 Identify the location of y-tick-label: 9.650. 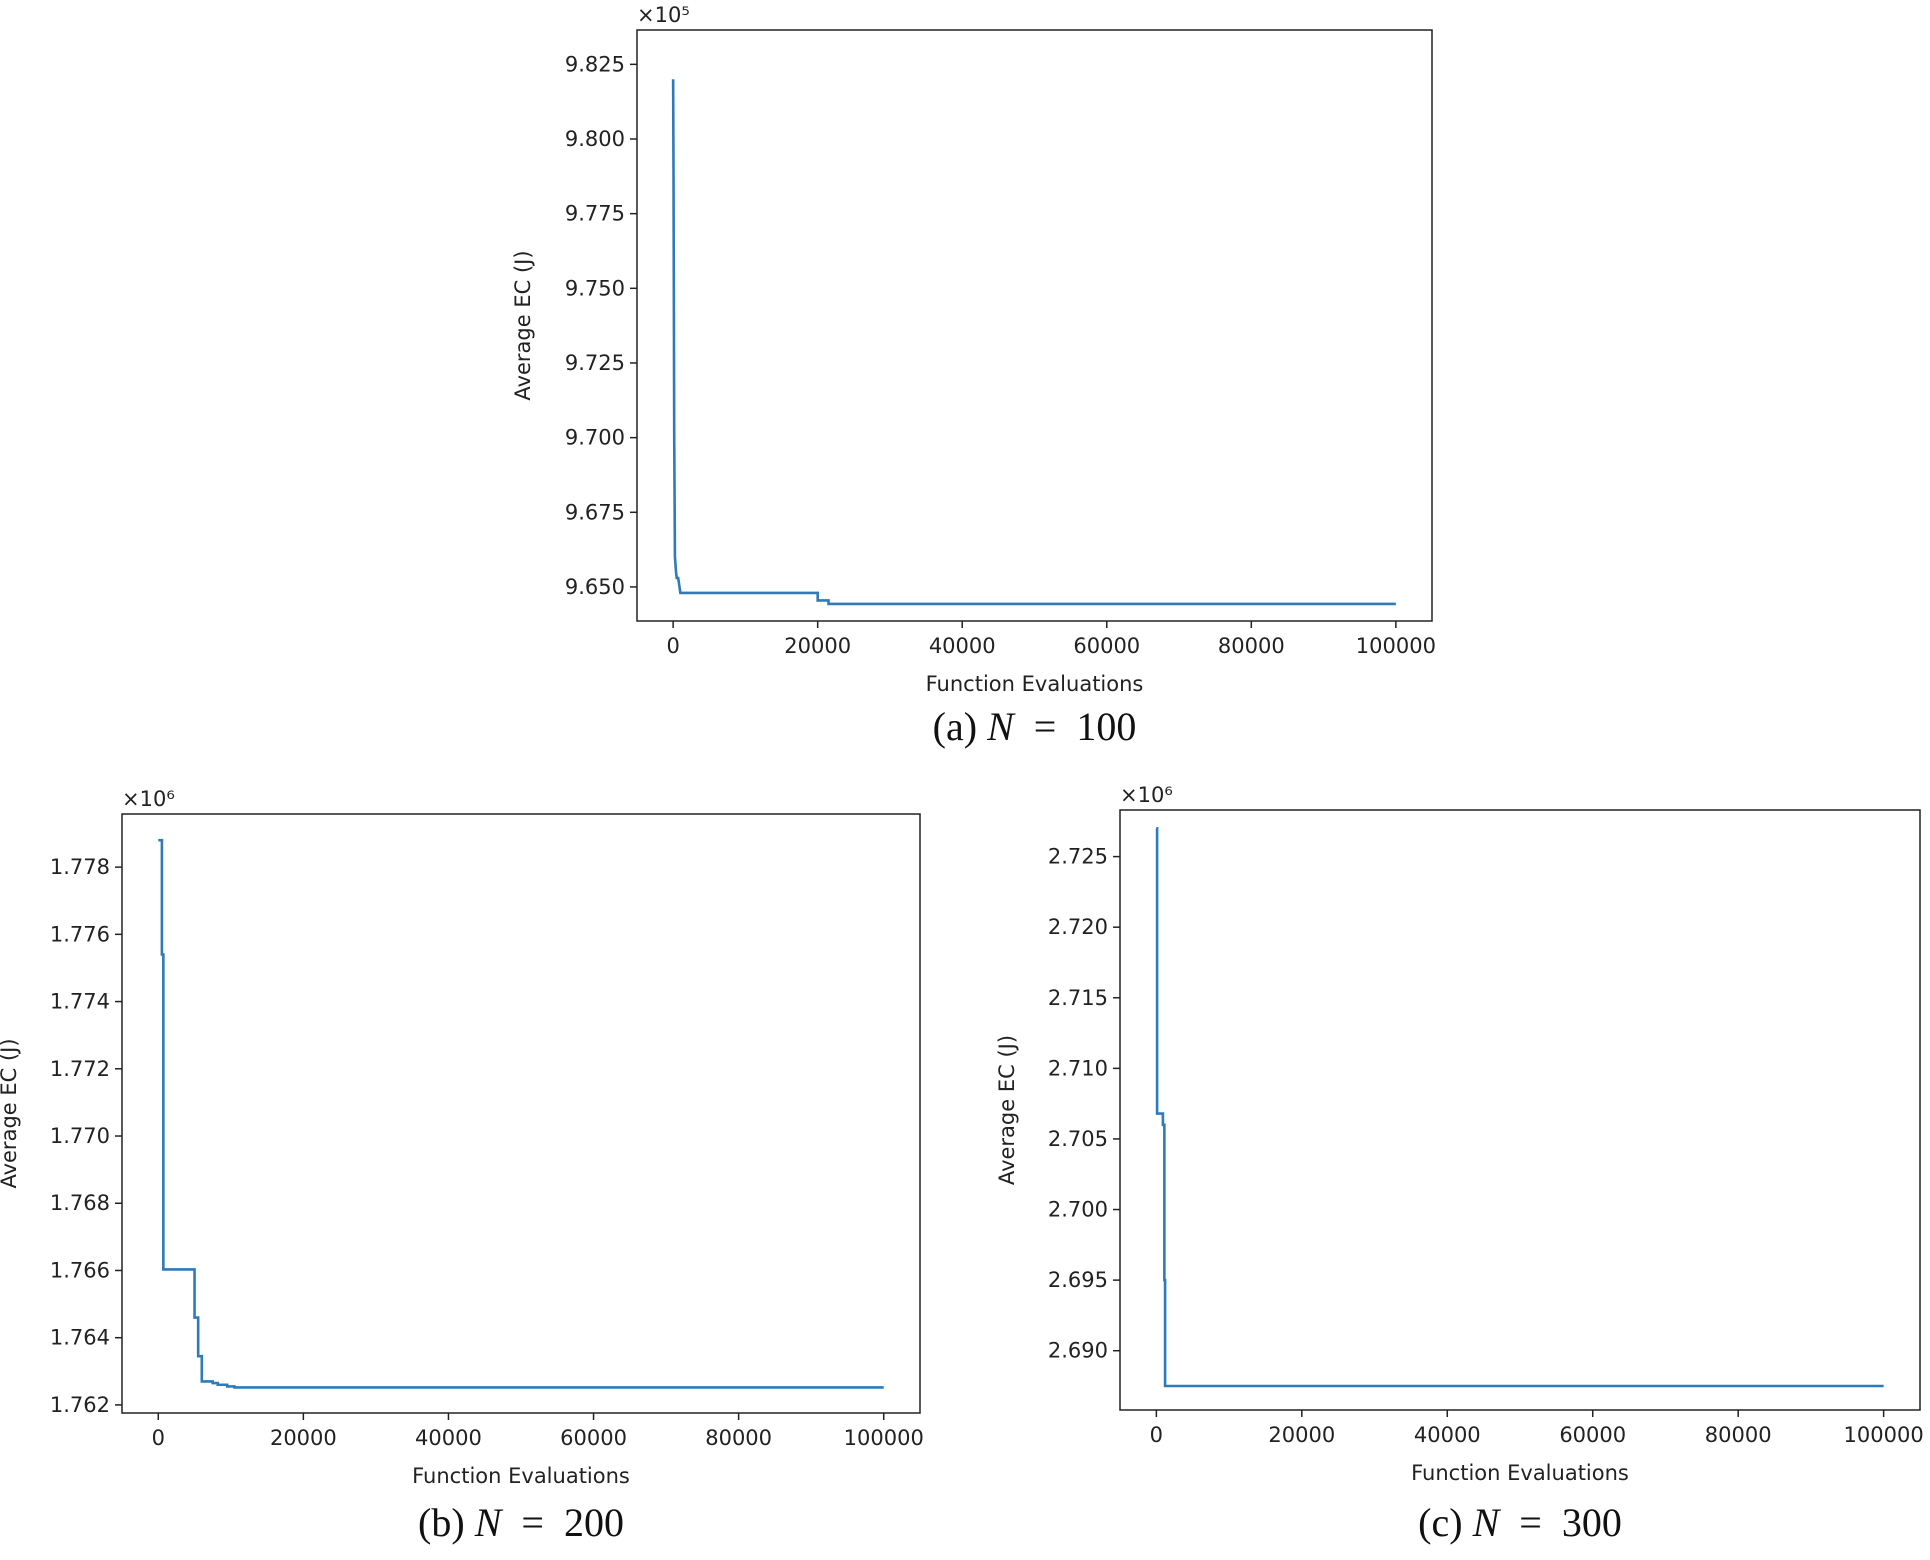
(595, 587).